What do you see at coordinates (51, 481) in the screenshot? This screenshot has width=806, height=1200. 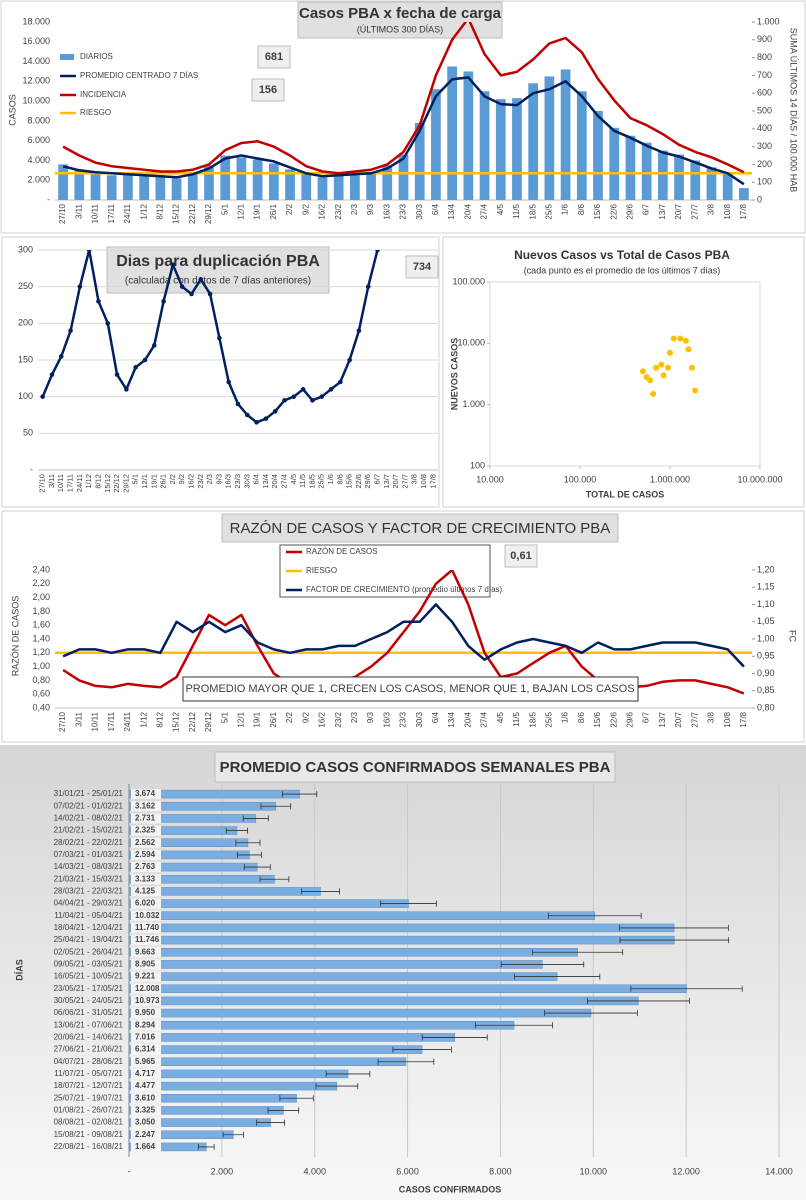 I see `x-tick-label: 3/11` at bounding box center [51, 481].